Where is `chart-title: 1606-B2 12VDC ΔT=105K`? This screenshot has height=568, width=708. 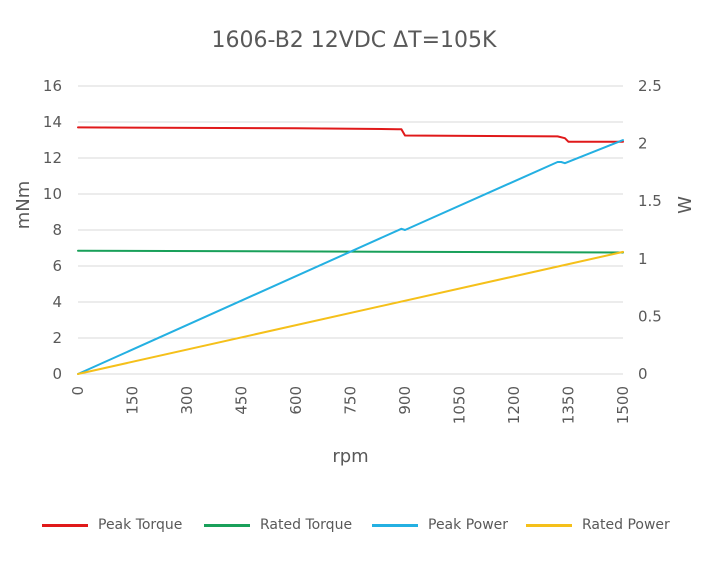 chart-title: 1606-B2 12VDC ΔT=105K is located at coordinates (354, 40).